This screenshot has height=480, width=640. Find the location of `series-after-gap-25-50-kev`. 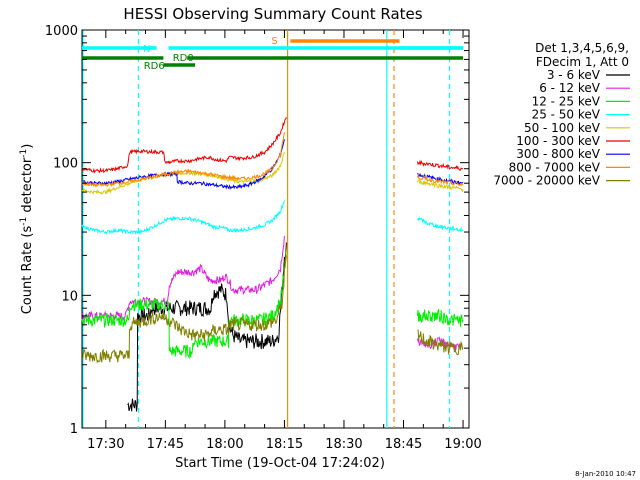

series-after-gap-25-50-kev is located at coordinates (440, 224).